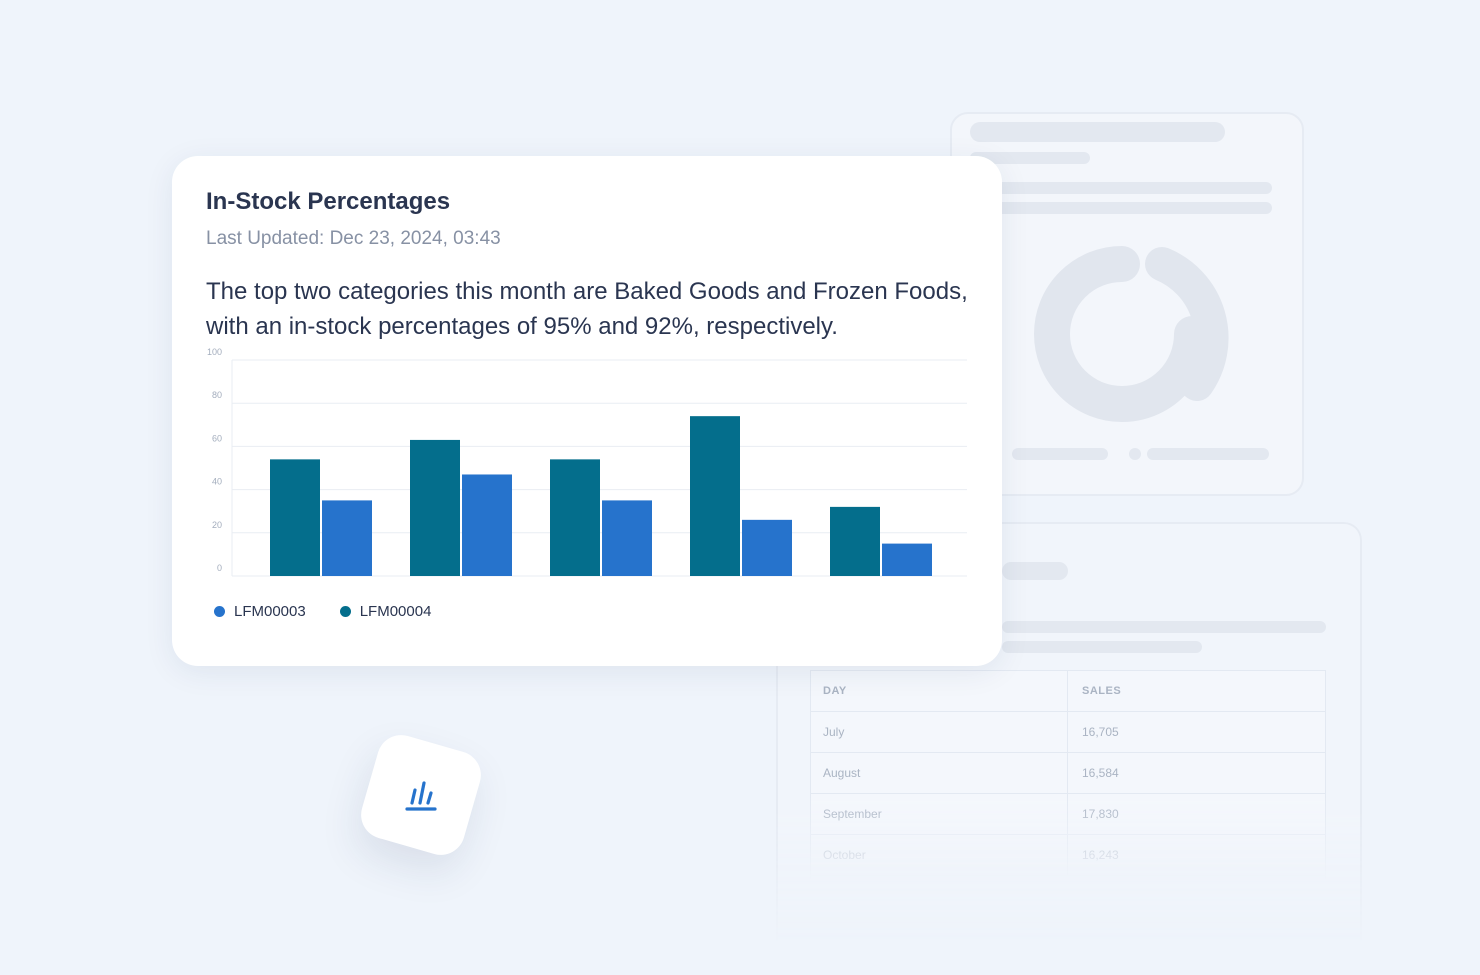  Describe the element at coordinates (345, 611) in the screenshot. I see `legend-dot-lfm00004` at that location.